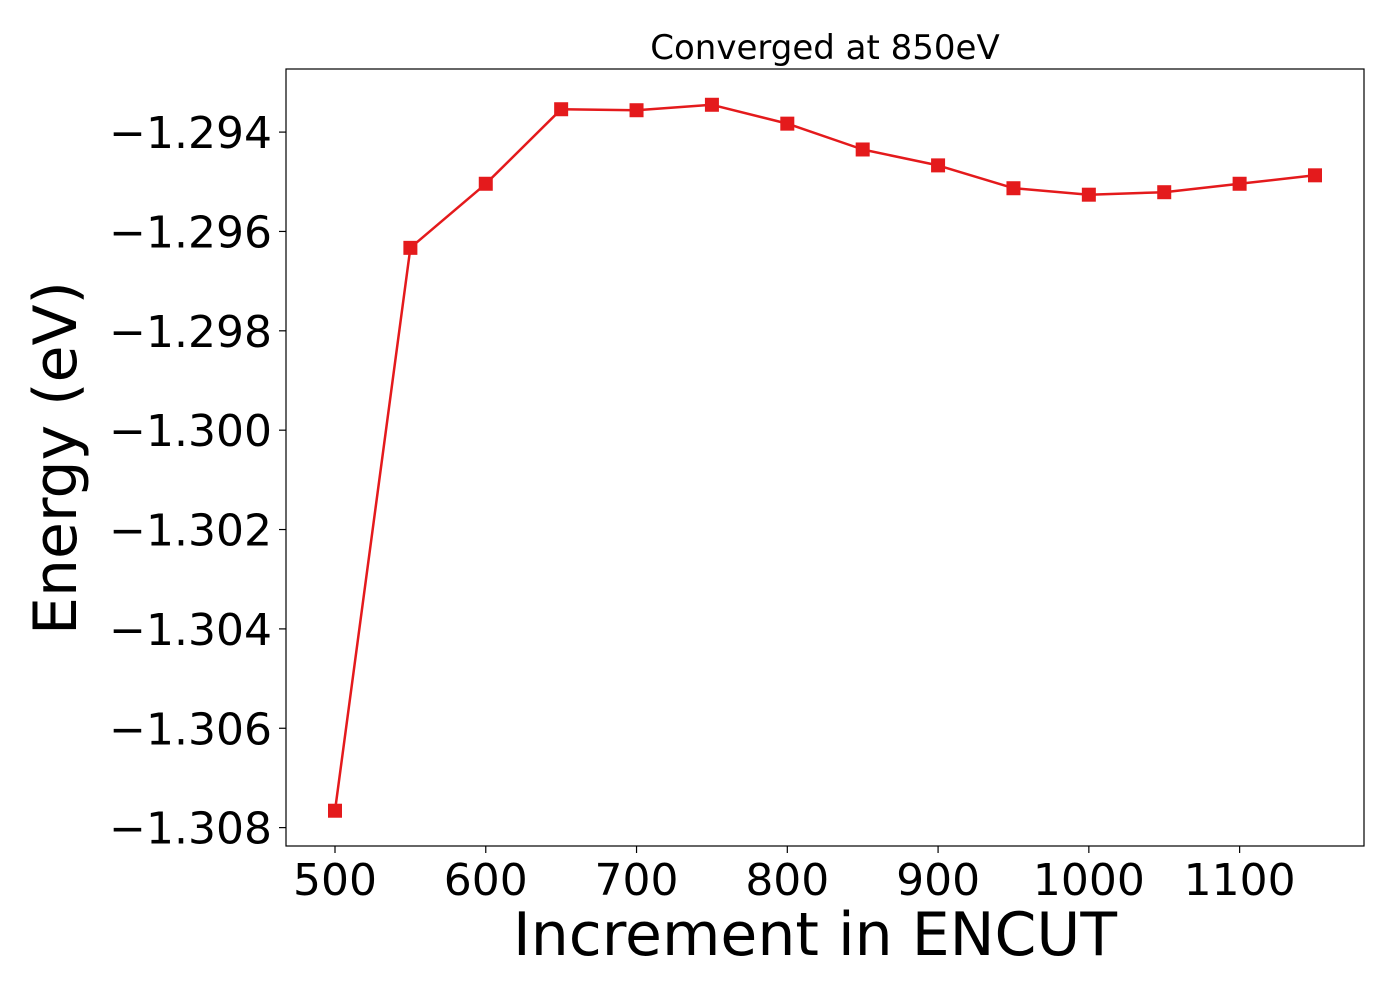 This screenshot has height=1000, width=1400. I want to click on x-tick-label: 1100, so click(1240, 880).